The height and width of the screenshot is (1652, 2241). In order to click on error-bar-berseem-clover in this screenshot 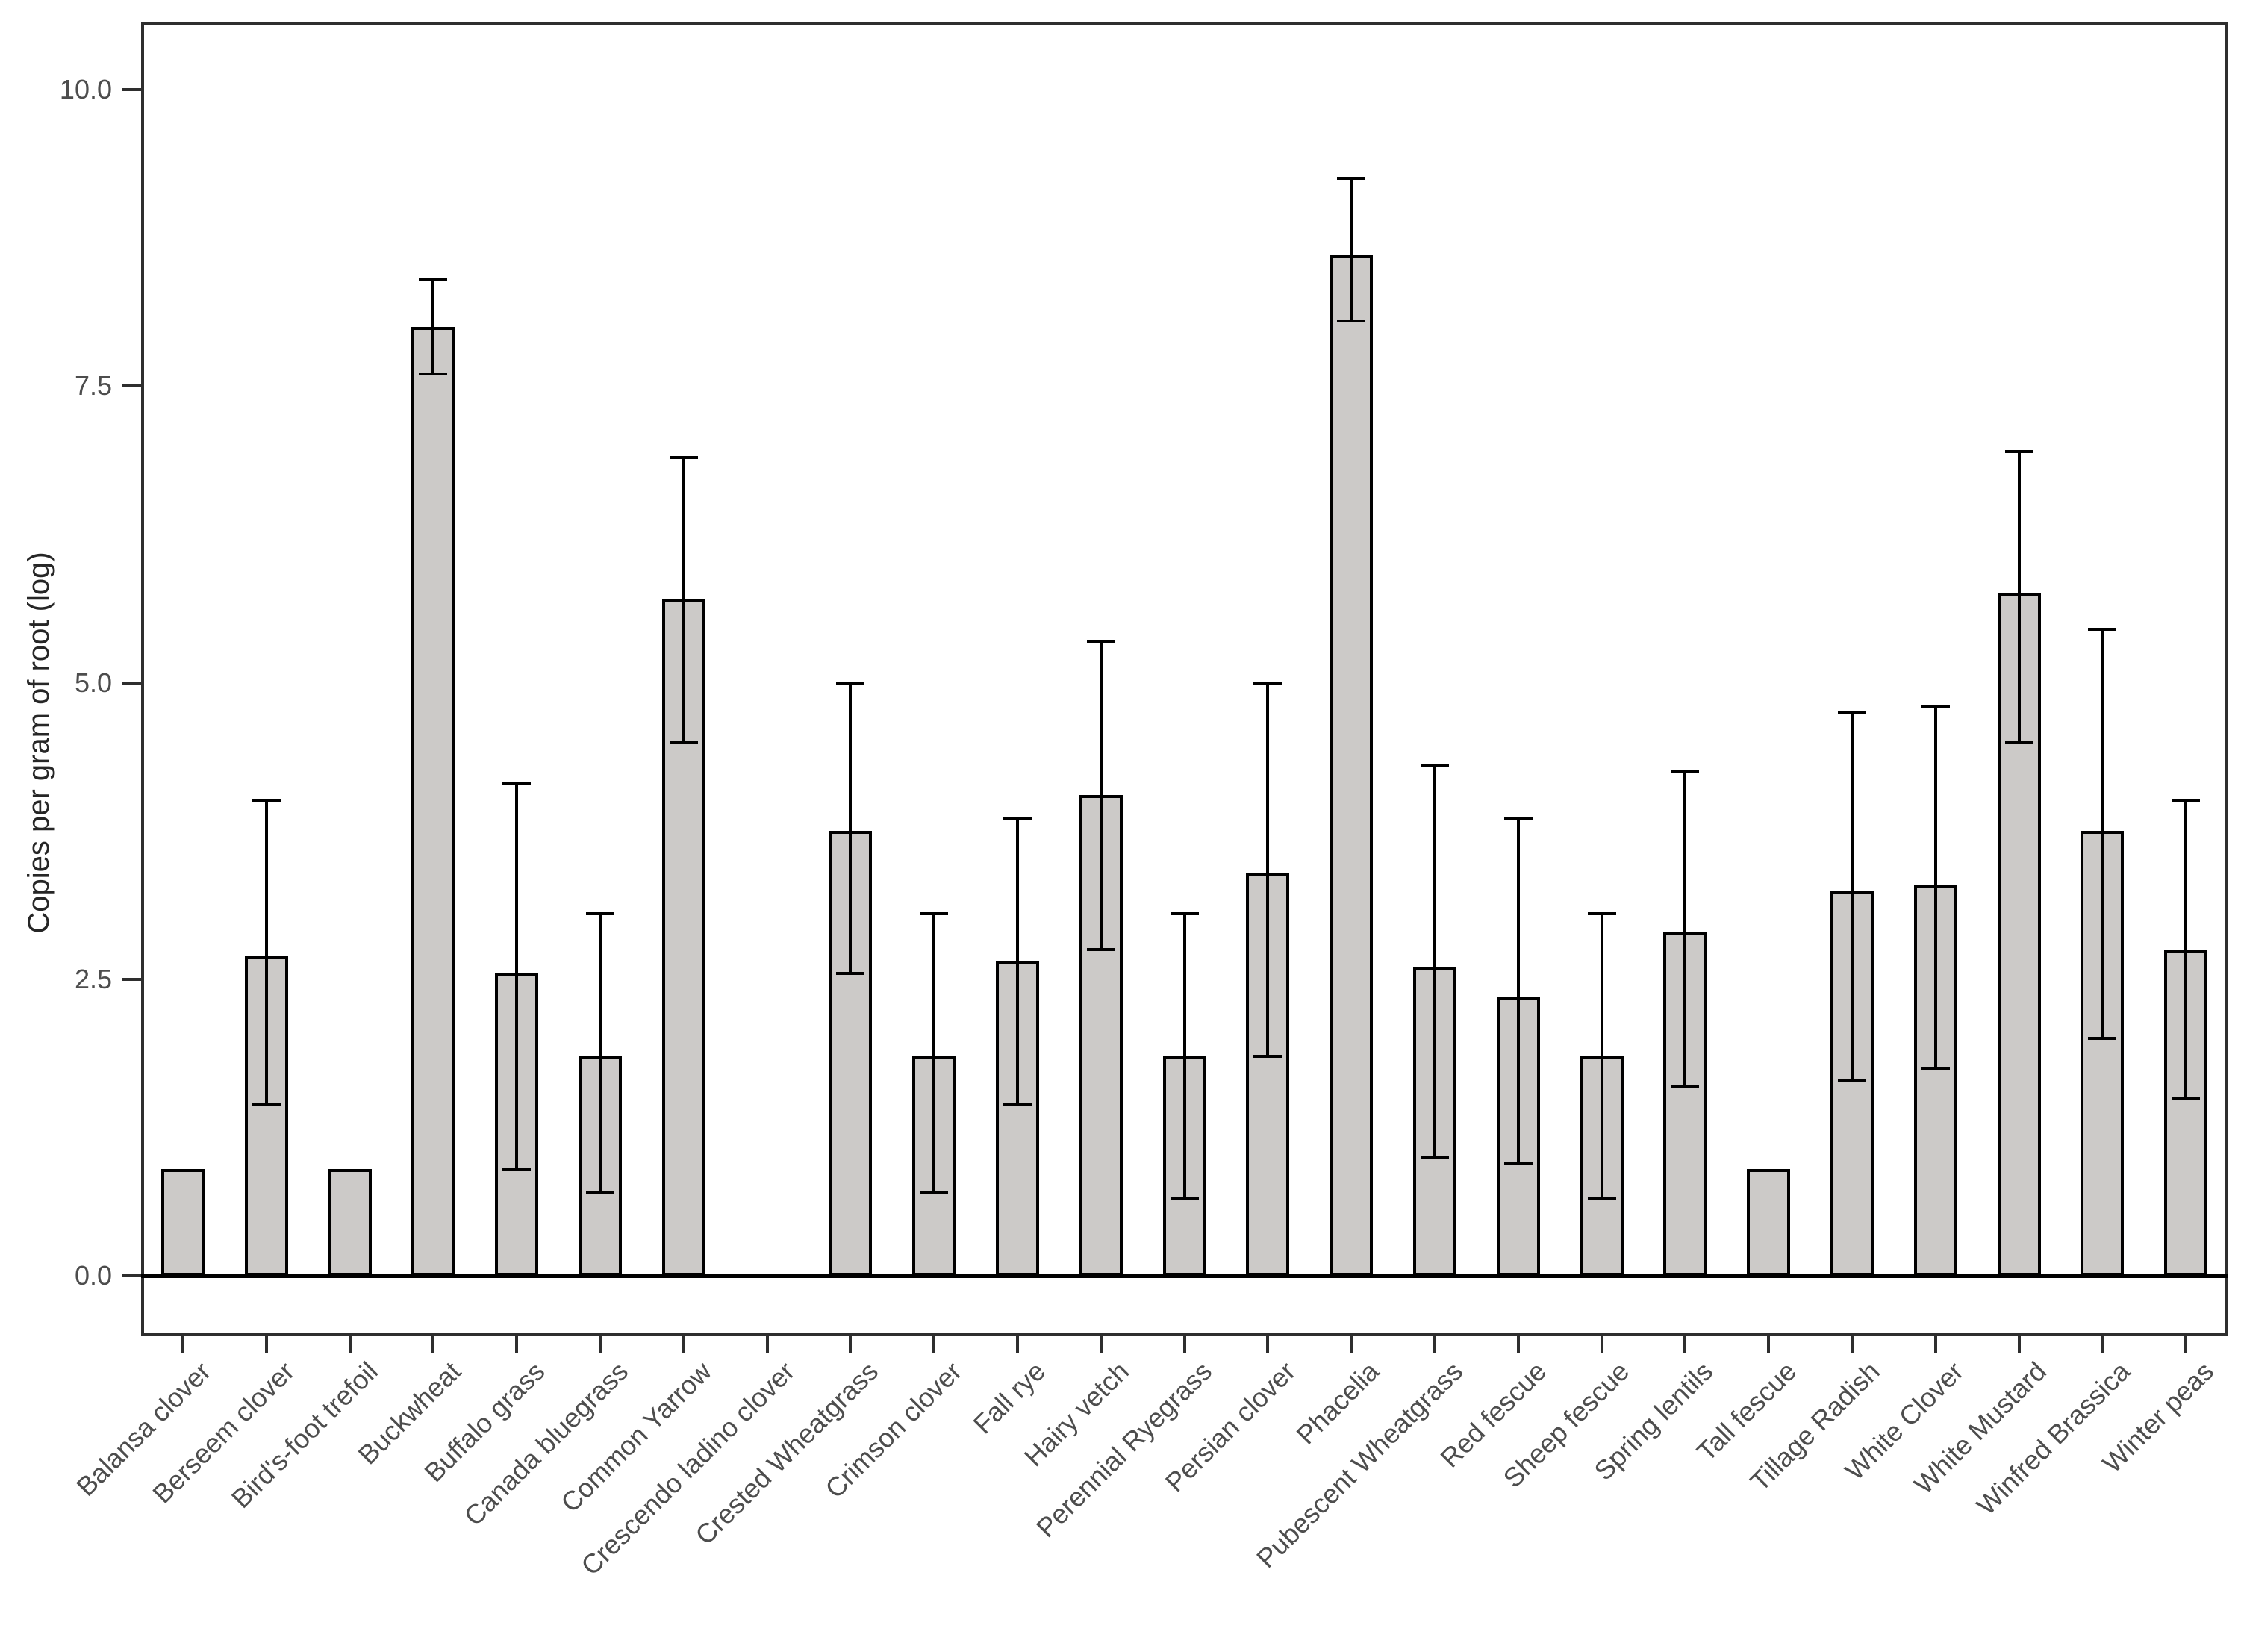, I will do `click(266, 953)`.